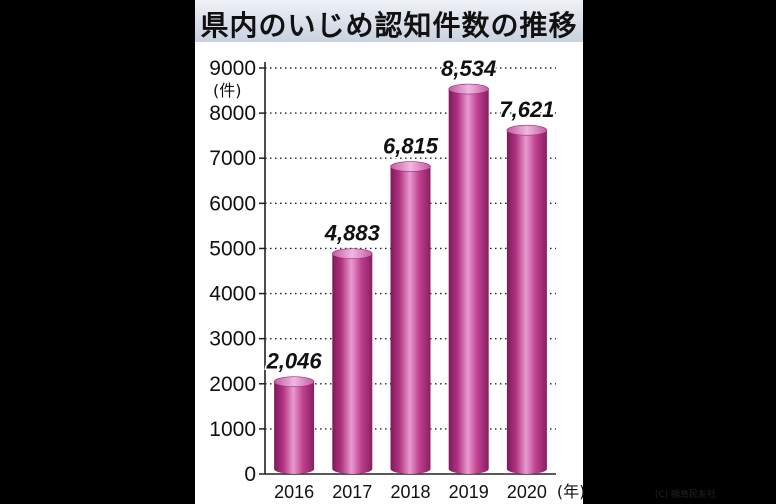 The width and height of the screenshot is (776, 504). I want to click on bar-value-label: 4,883, so click(352, 233).